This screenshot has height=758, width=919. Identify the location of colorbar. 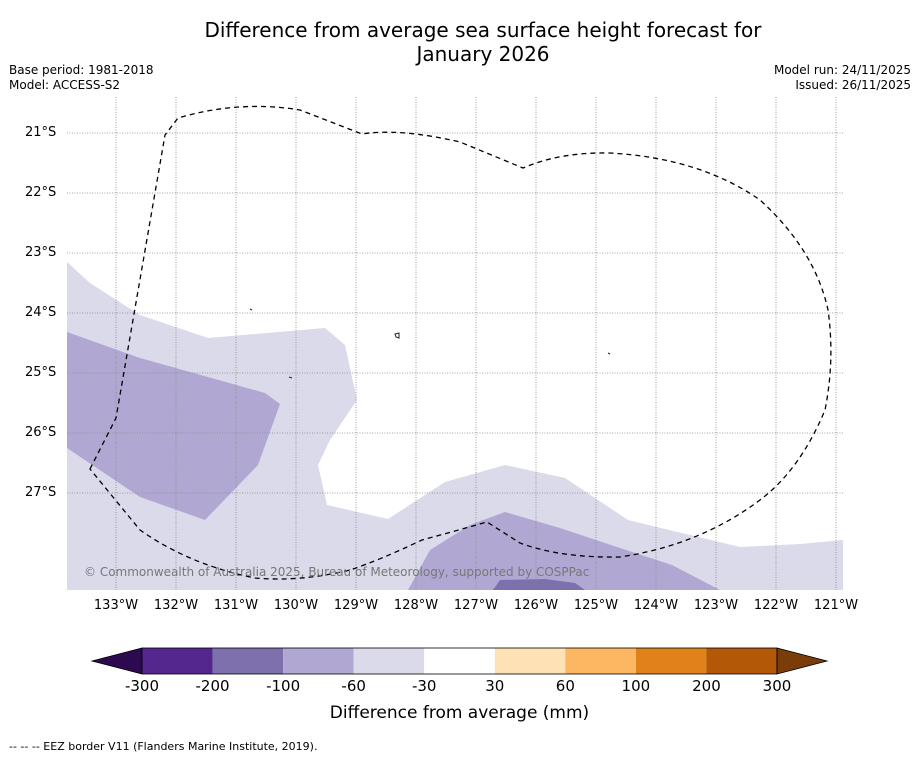
(459, 661).